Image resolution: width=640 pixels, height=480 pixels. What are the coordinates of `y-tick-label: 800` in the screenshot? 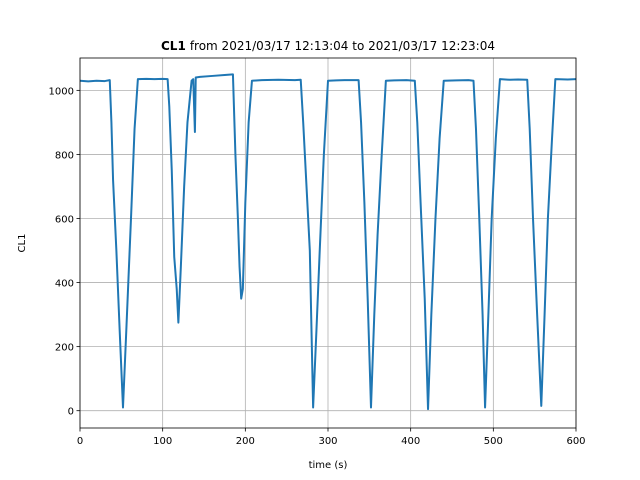 It's located at (64, 155).